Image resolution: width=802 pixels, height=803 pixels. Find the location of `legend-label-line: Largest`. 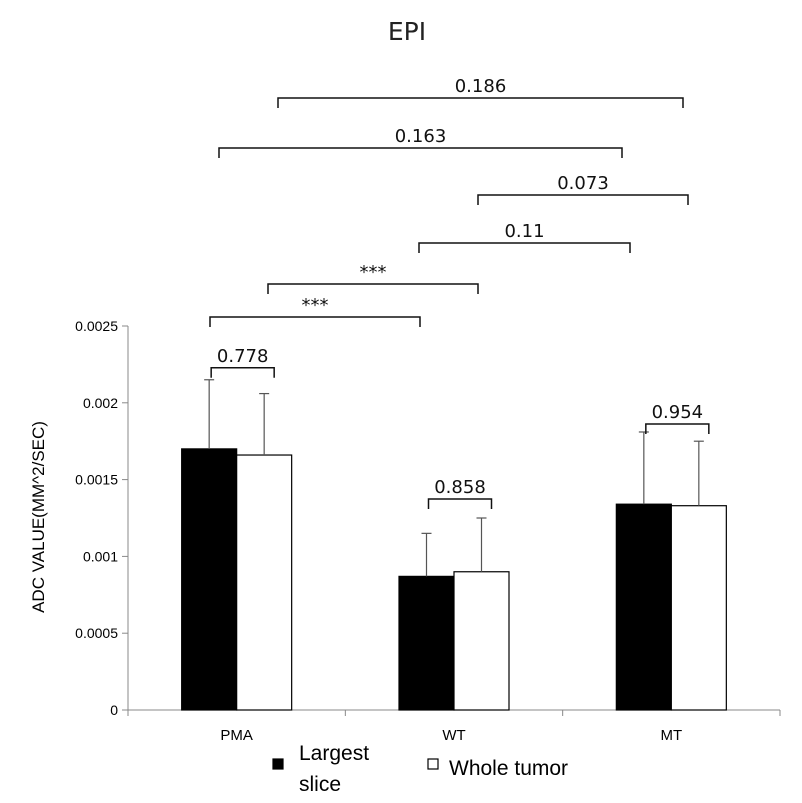

legend-label-line: Largest is located at coordinates (334, 753).